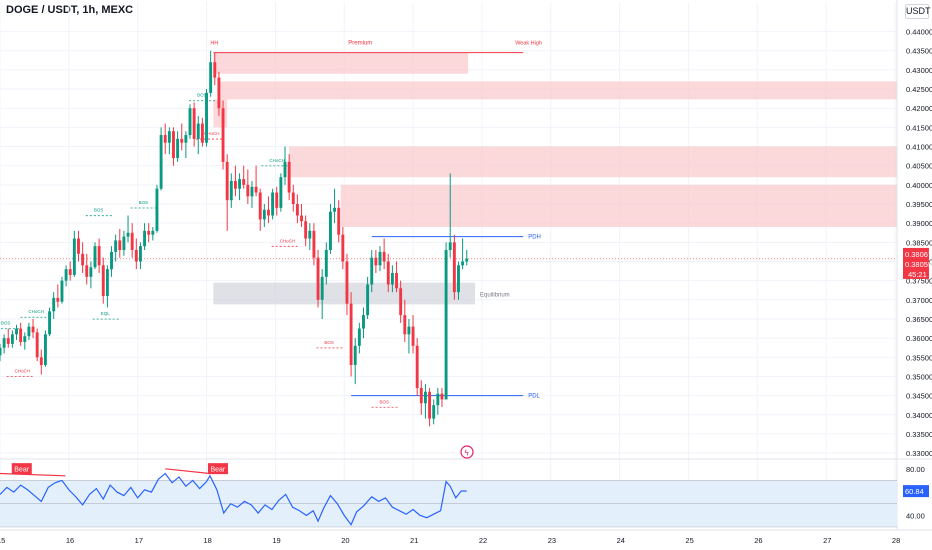  I want to click on price-tick-label: 0.35500, so click(919, 357).